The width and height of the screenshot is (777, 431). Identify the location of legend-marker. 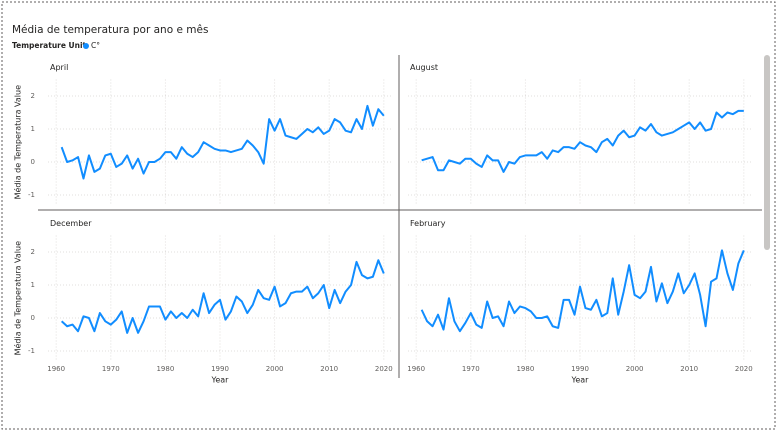
(86, 46).